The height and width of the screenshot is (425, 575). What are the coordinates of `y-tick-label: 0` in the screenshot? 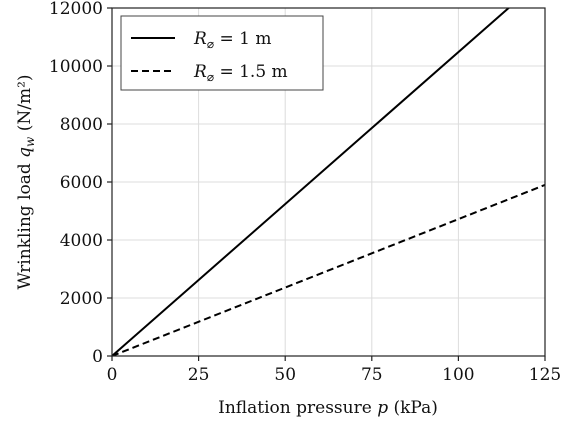 It's located at (97, 357).